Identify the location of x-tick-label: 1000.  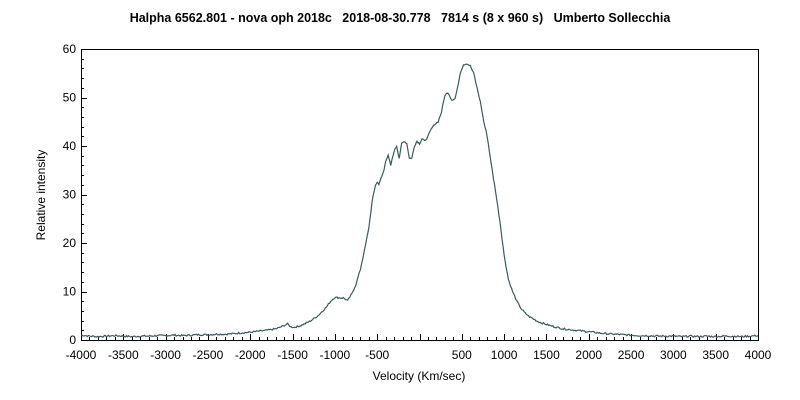
(504, 355).